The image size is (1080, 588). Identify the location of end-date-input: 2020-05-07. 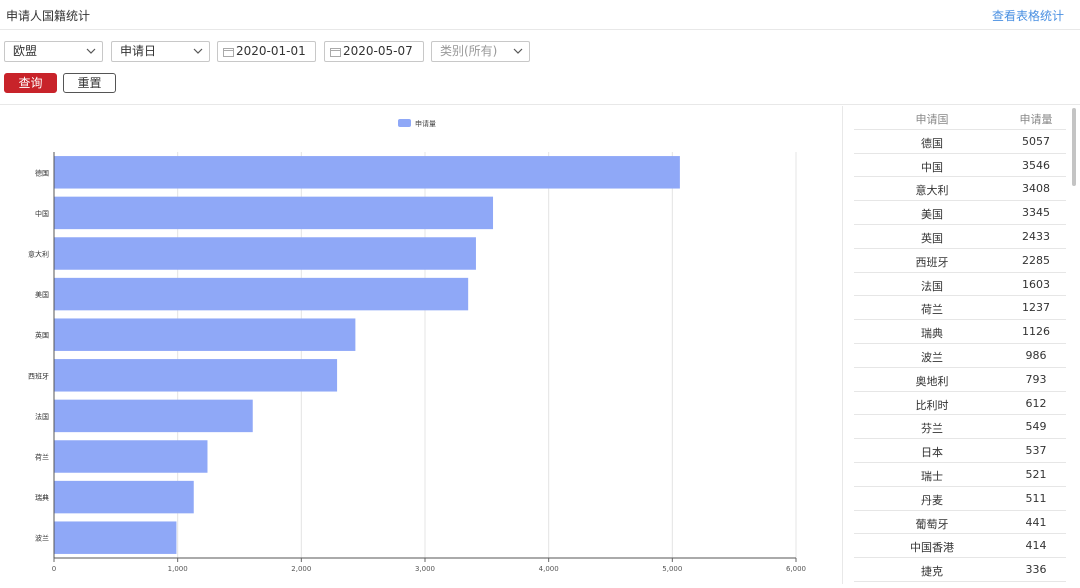
(374, 51).